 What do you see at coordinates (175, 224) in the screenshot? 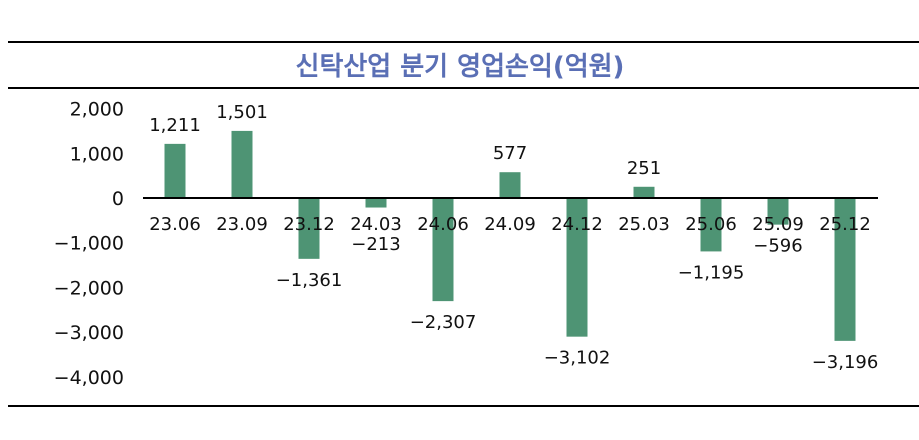
I see `x-tick-label: 23.06` at bounding box center [175, 224].